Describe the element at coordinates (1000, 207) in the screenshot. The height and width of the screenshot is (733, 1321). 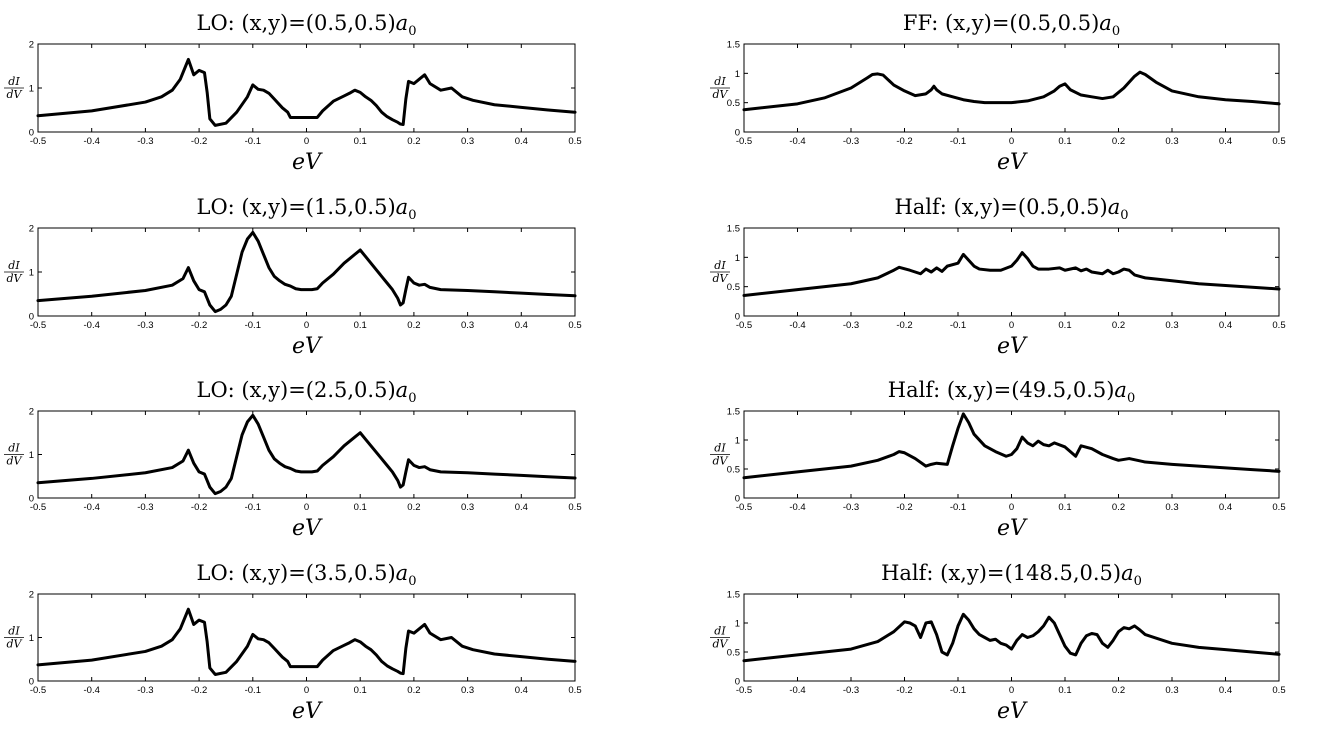
I see `chart-title-main: Half: (x,y)=(0.5,0.5)` at that location.